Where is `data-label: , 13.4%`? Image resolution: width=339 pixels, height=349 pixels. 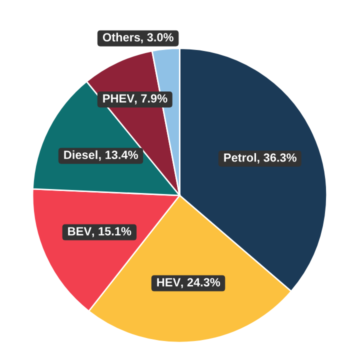 data-label: , 13.4% is located at coordinates (118, 155).